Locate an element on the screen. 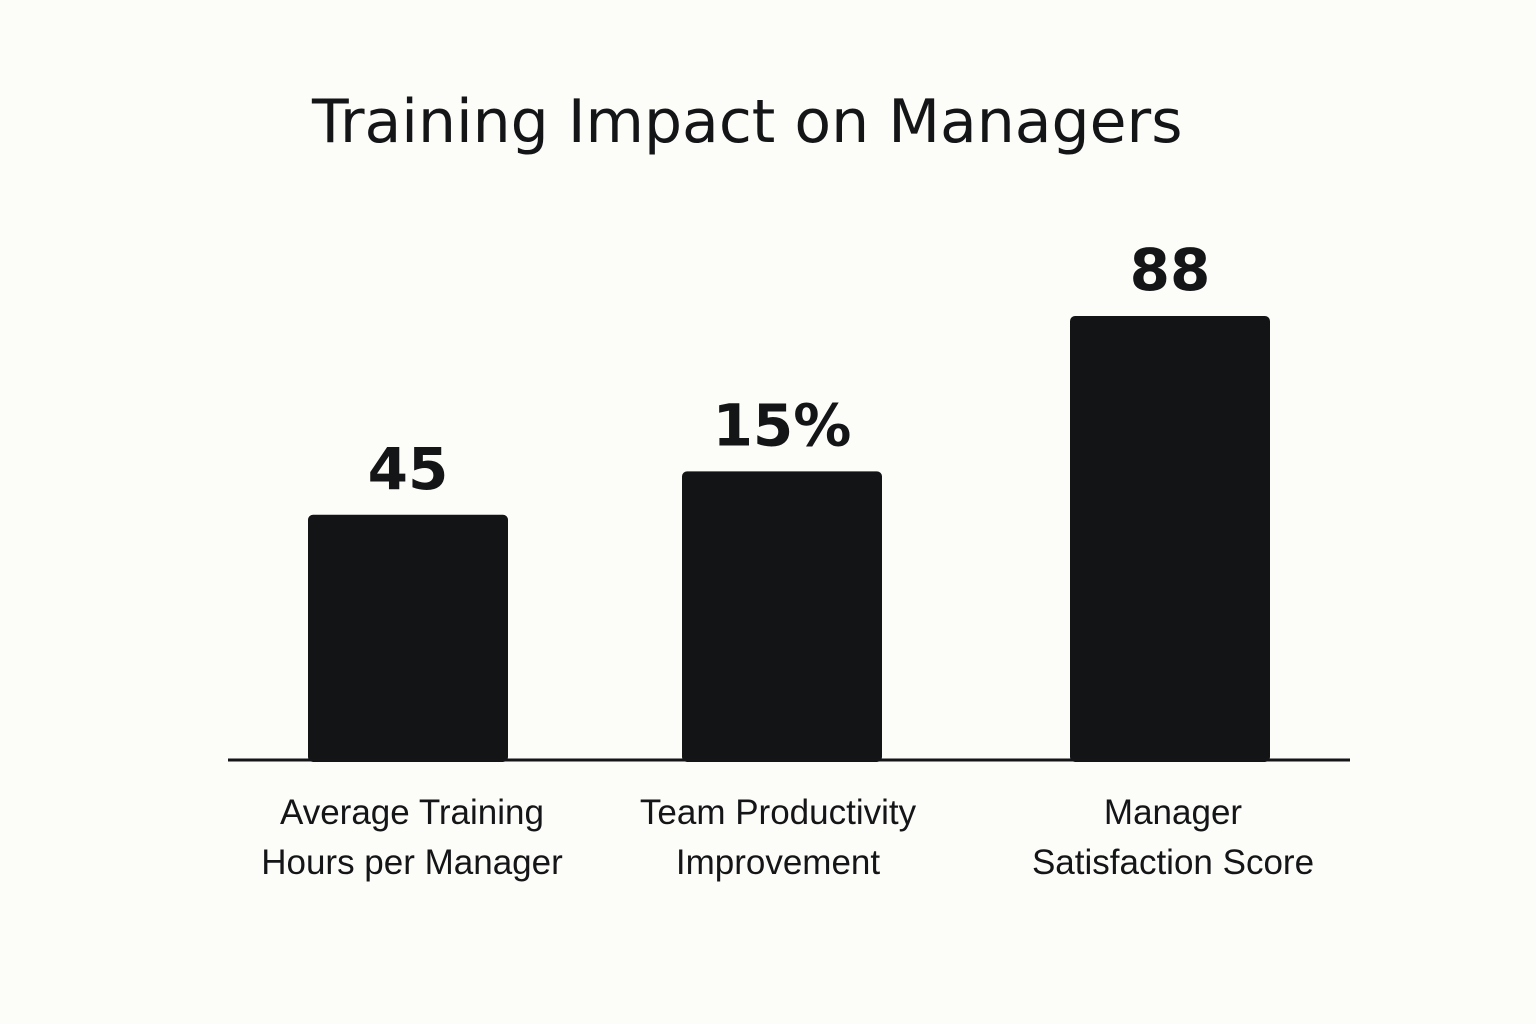 The height and width of the screenshot is (1024, 1536). category-label-2: Team Productivity Improvement is located at coordinates (778, 837).